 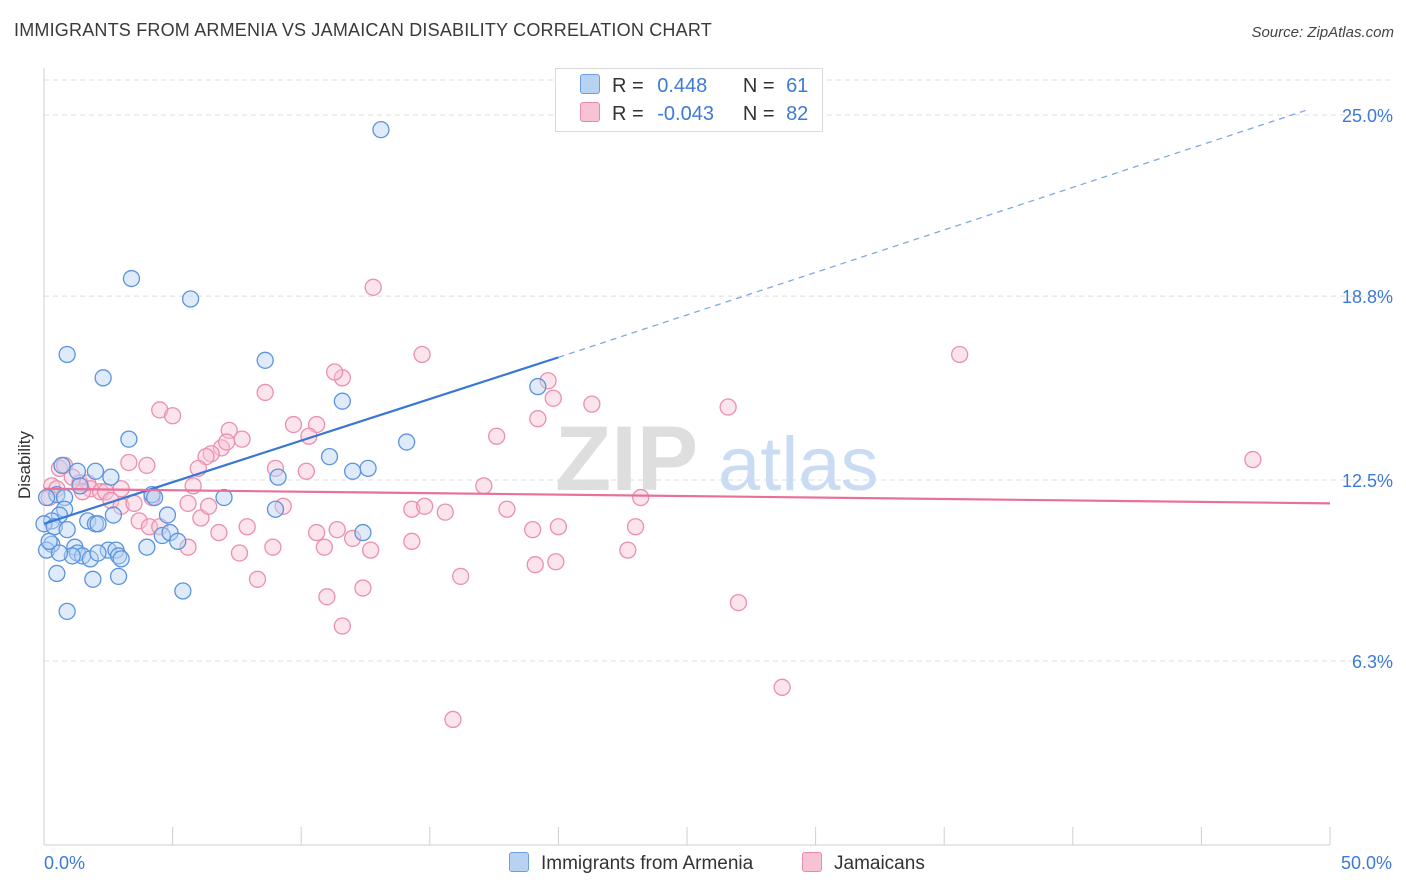 What do you see at coordinates (685, 114) in the screenshot?
I see `r-value-jamaicans: -0.043` at bounding box center [685, 114].